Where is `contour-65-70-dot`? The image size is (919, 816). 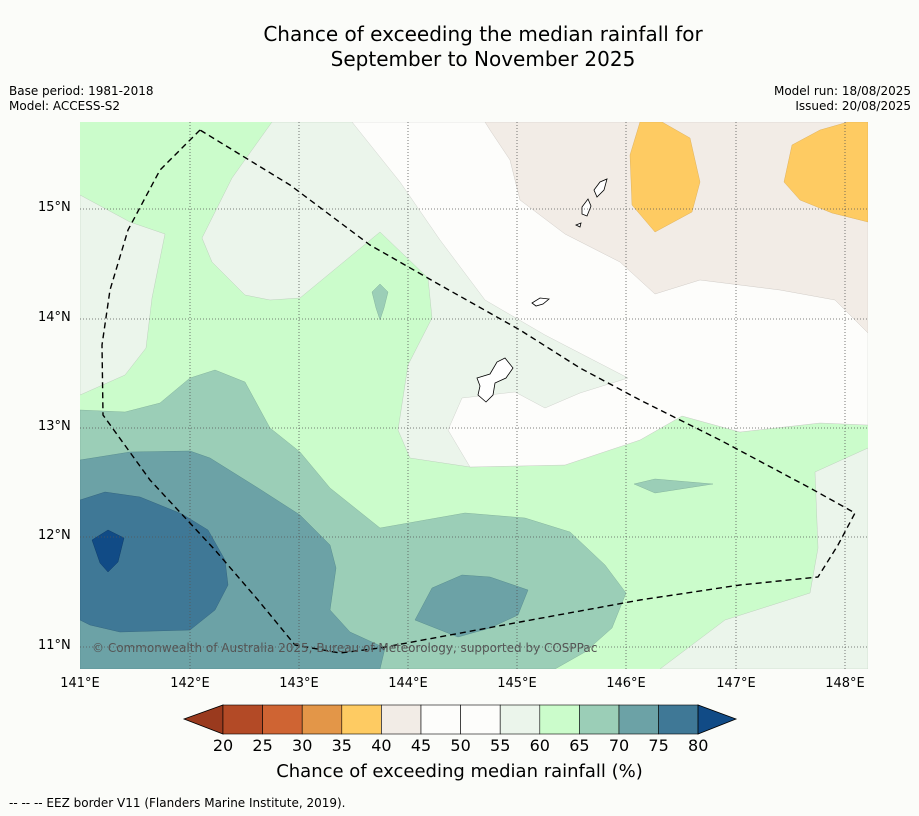 contour-65-70-dot is located at coordinates (380, 302).